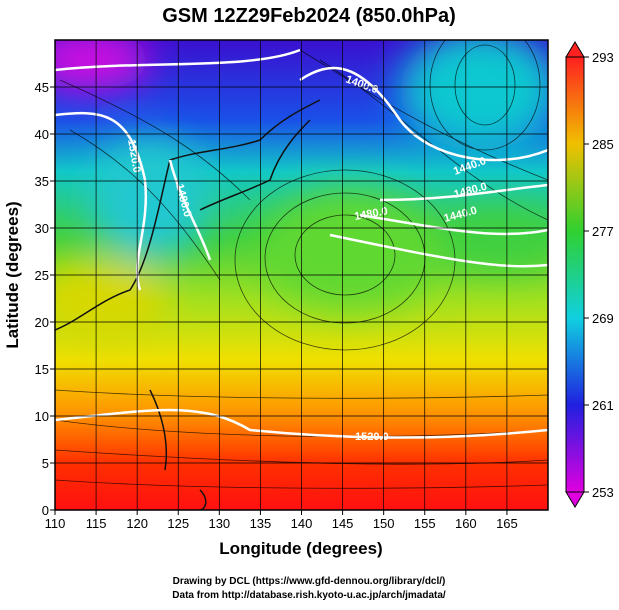 The image size is (619, 610). I want to click on x-tick-label: 150, so click(384, 523).